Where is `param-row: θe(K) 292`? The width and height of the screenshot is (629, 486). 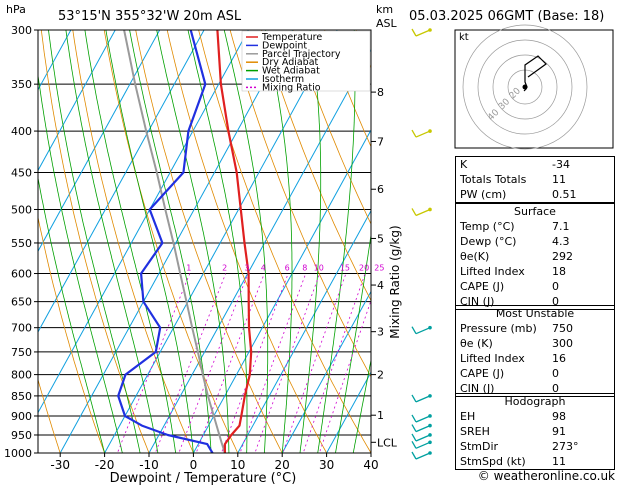 param-row: θe(K) 292 is located at coordinates (535, 256).